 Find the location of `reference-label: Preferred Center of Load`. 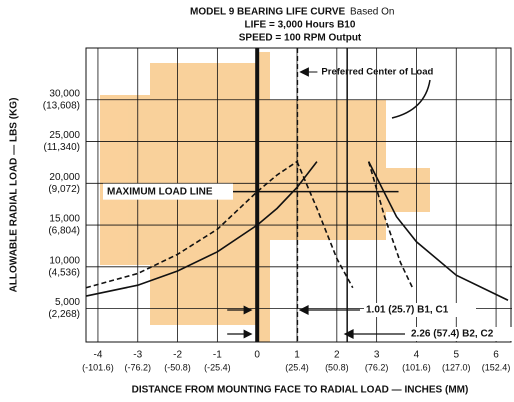

reference-label: Preferred Center of Load is located at coordinates (377, 72).